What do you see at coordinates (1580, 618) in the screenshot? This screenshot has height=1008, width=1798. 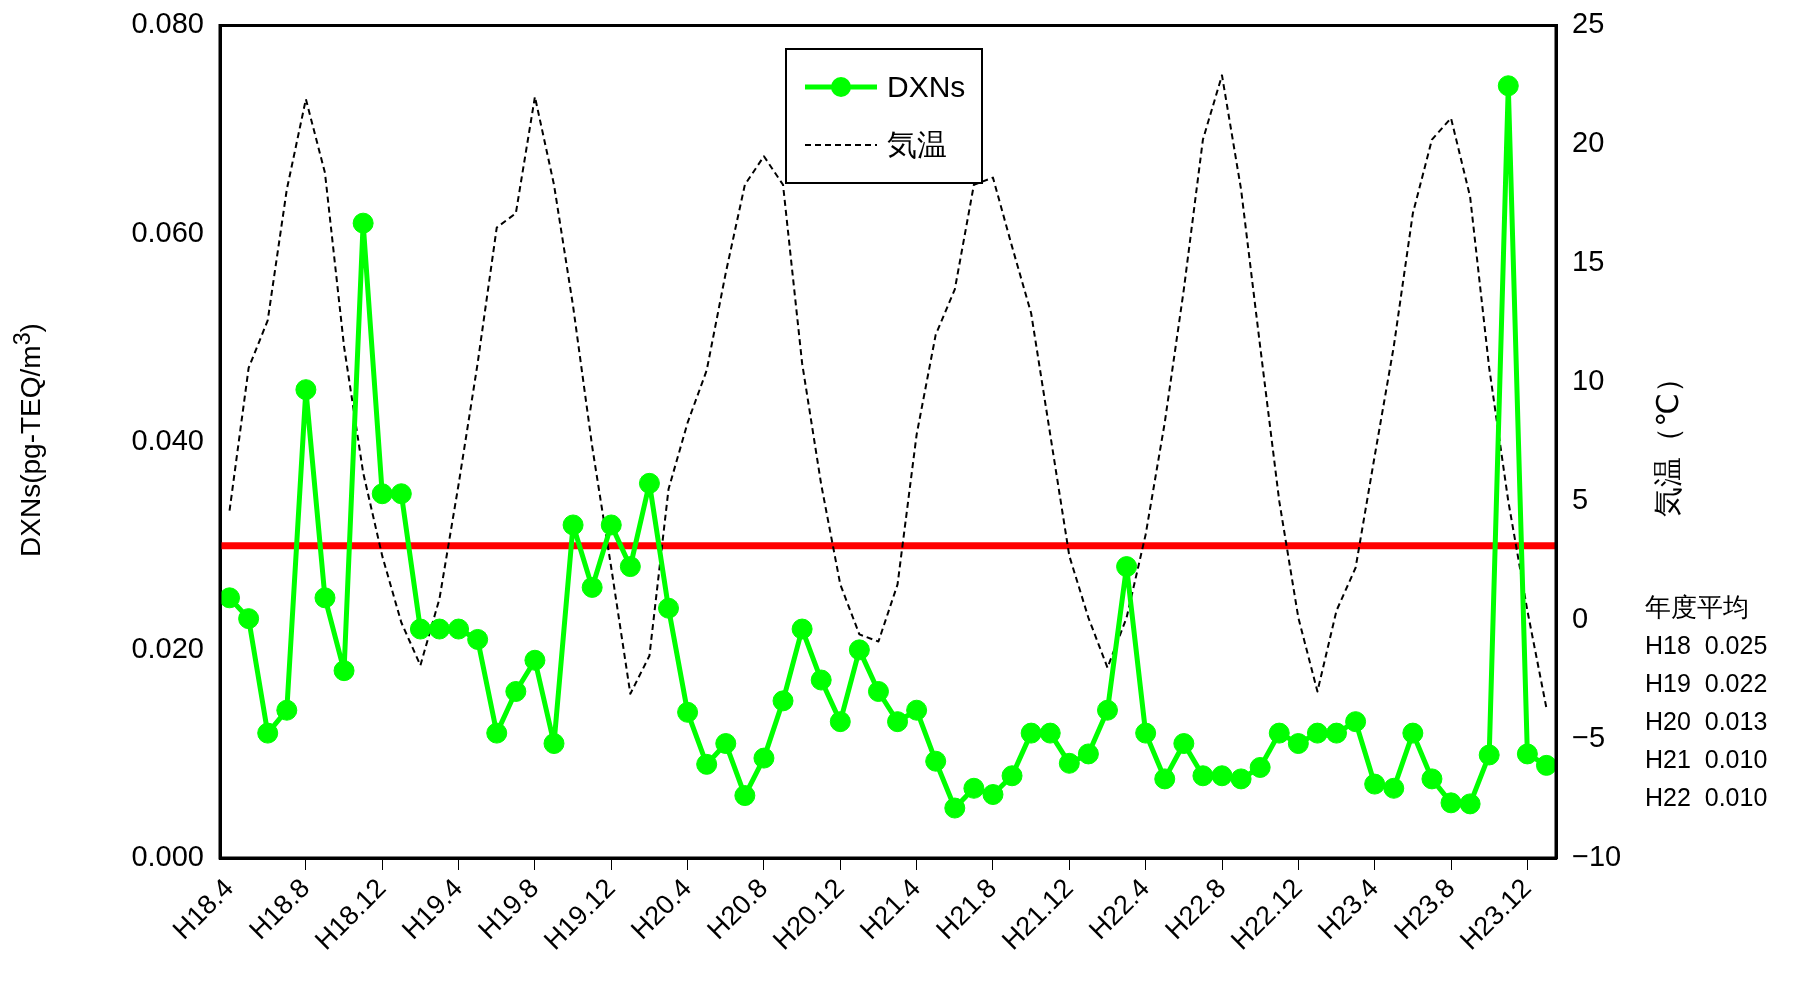 I see `y2-tick-label: 0` at bounding box center [1580, 618].